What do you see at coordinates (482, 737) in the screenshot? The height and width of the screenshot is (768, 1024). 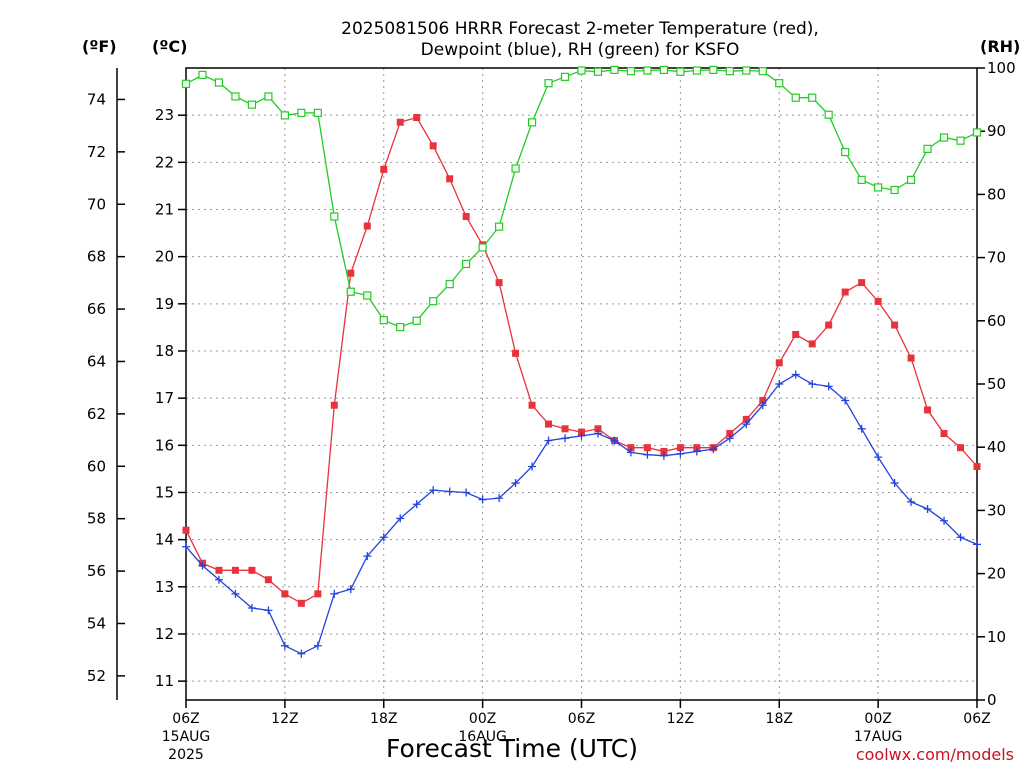 I see `x-tick-date-label: 16AUG` at bounding box center [482, 737].